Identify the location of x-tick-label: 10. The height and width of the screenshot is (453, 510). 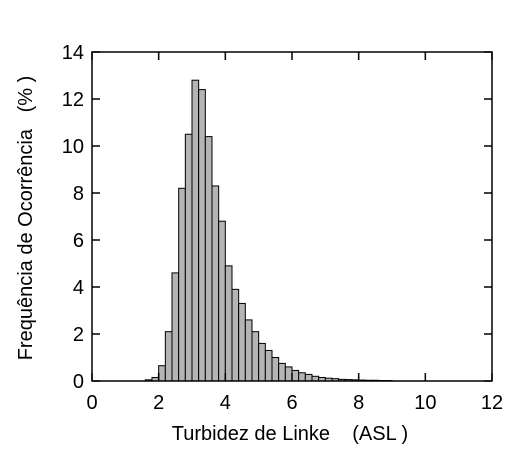
(425, 403).